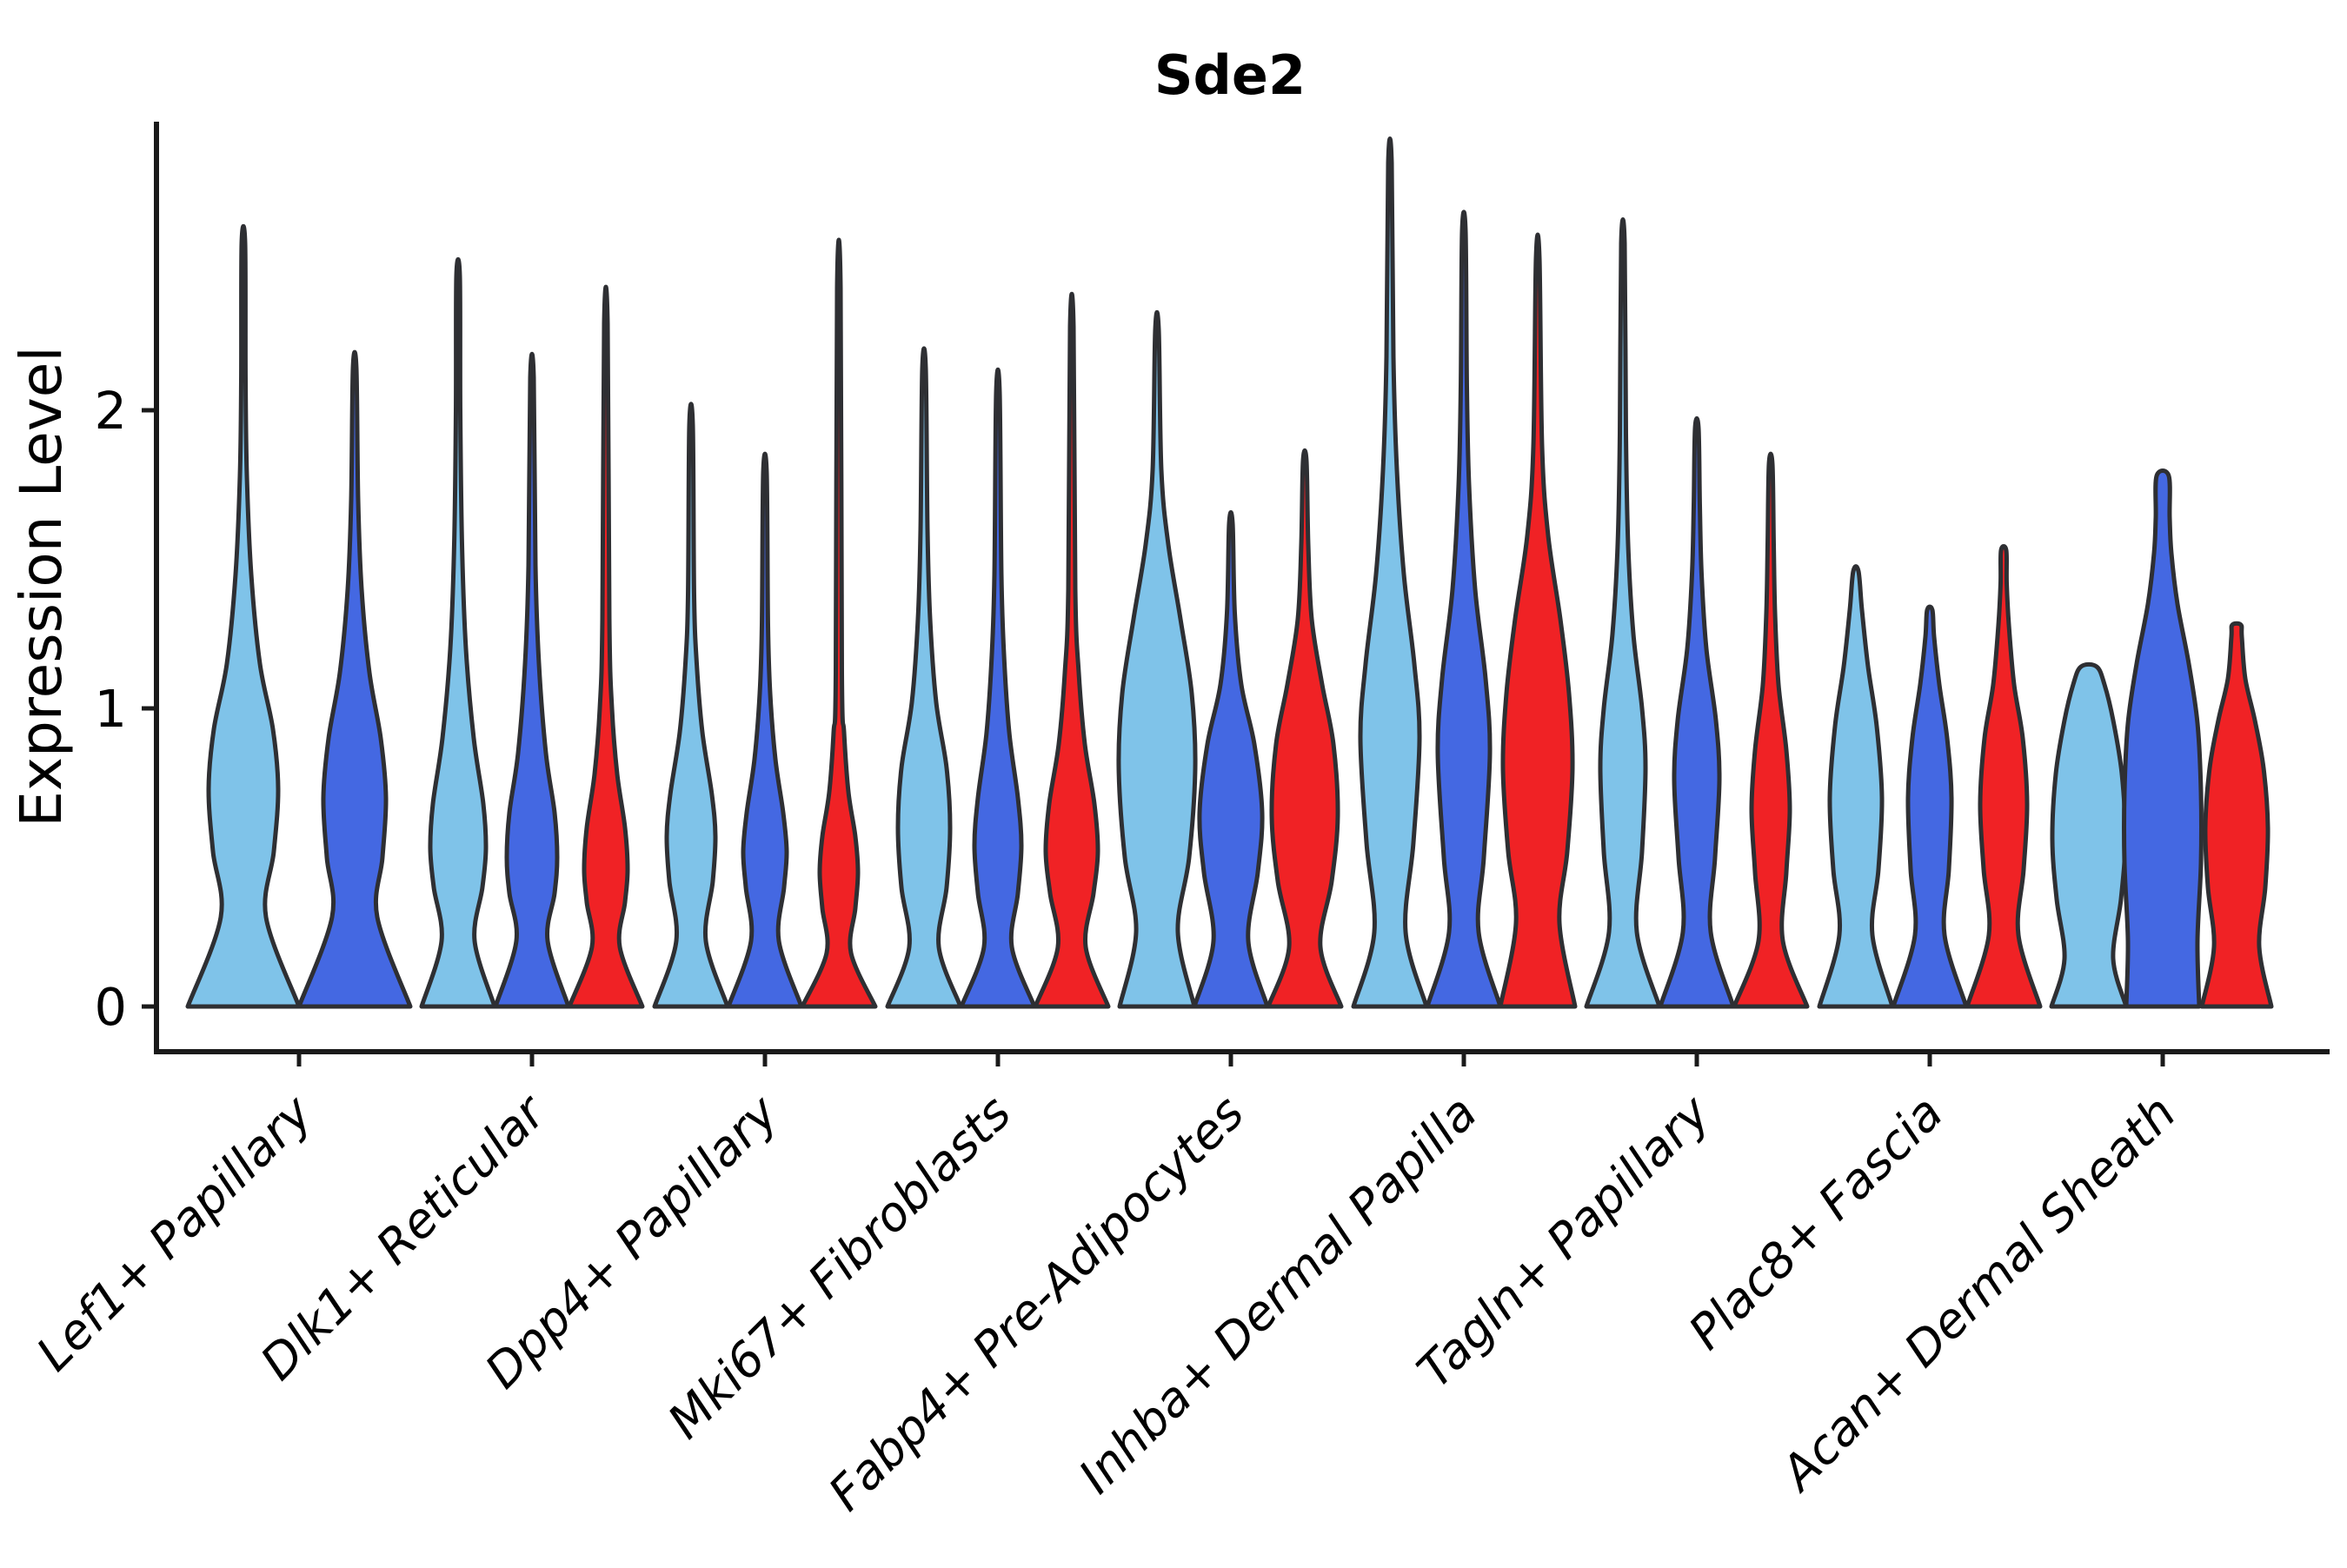  Describe the element at coordinates (1771, 730) in the screenshot. I see `violin-tagln-papillary-red` at that location.